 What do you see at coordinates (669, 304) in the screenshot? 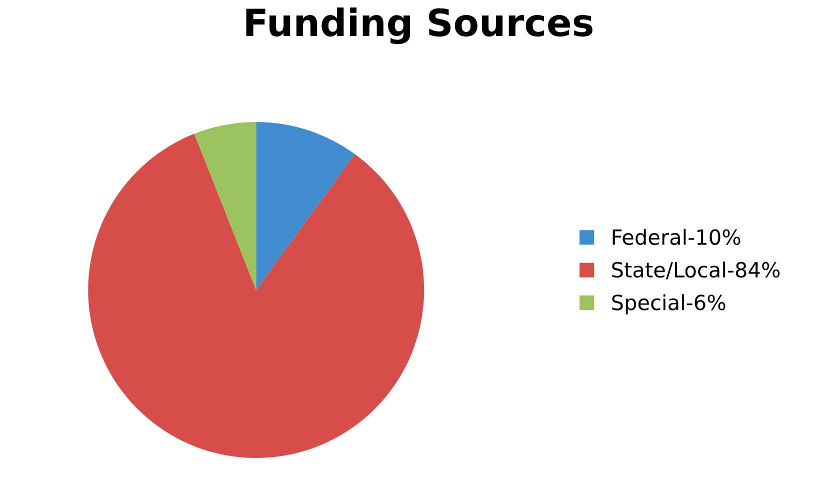
I see `legend-label: Special-6%` at bounding box center [669, 304].